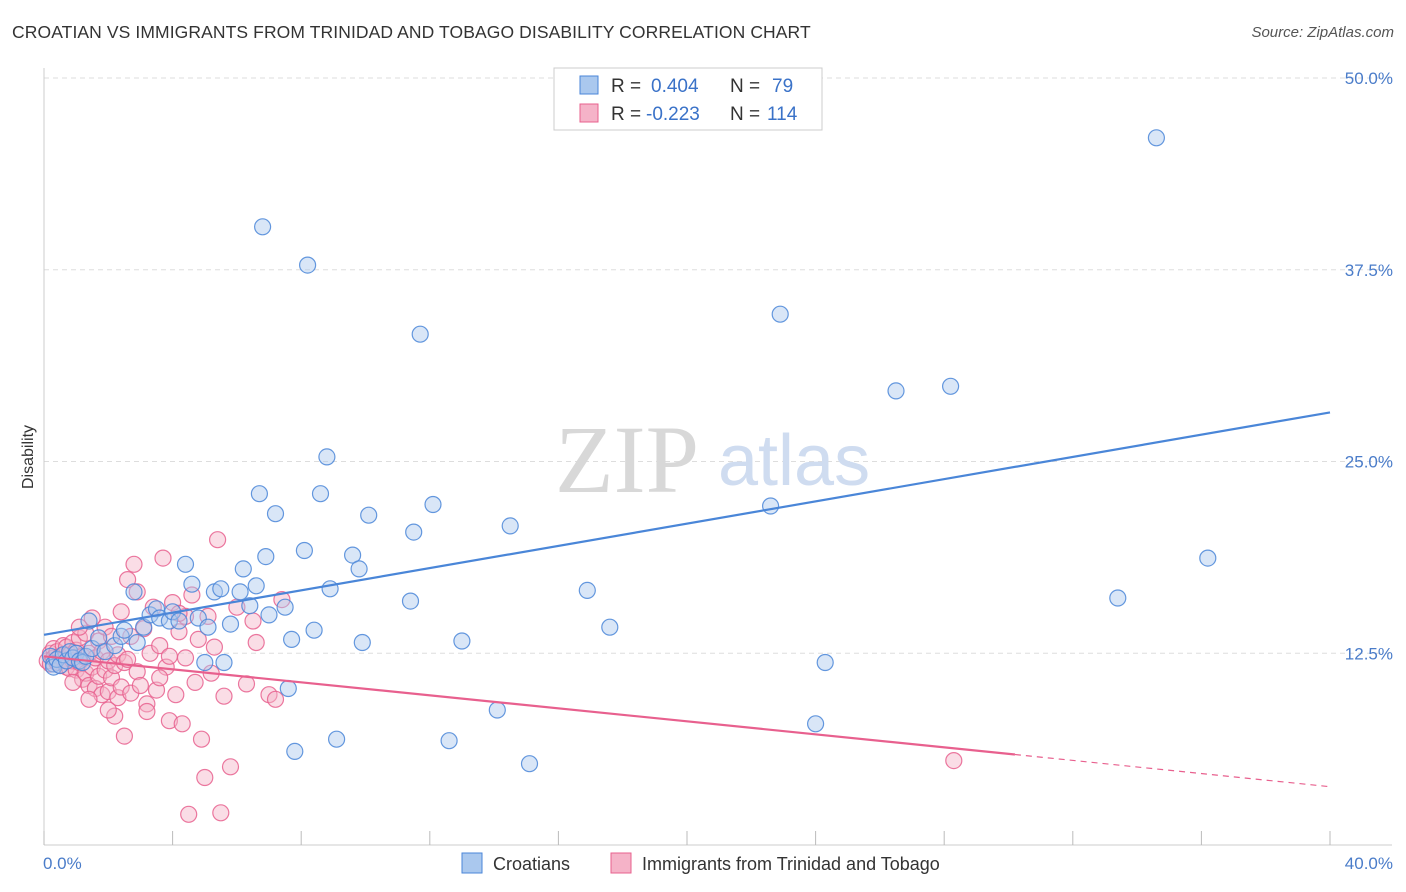 The width and height of the screenshot is (1406, 892). What do you see at coordinates (673, 114) in the screenshot?
I see `legend-r-value-pink: -0.223` at bounding box center [673, 114].